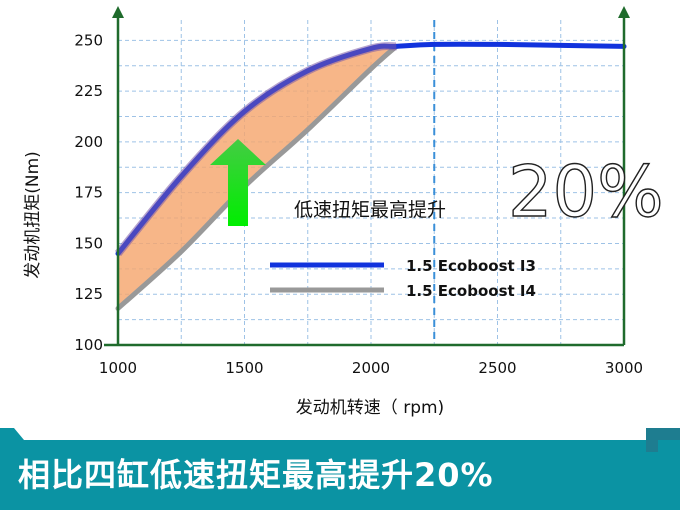  I want to click on y-tick-label: 200, so click(88, 142).